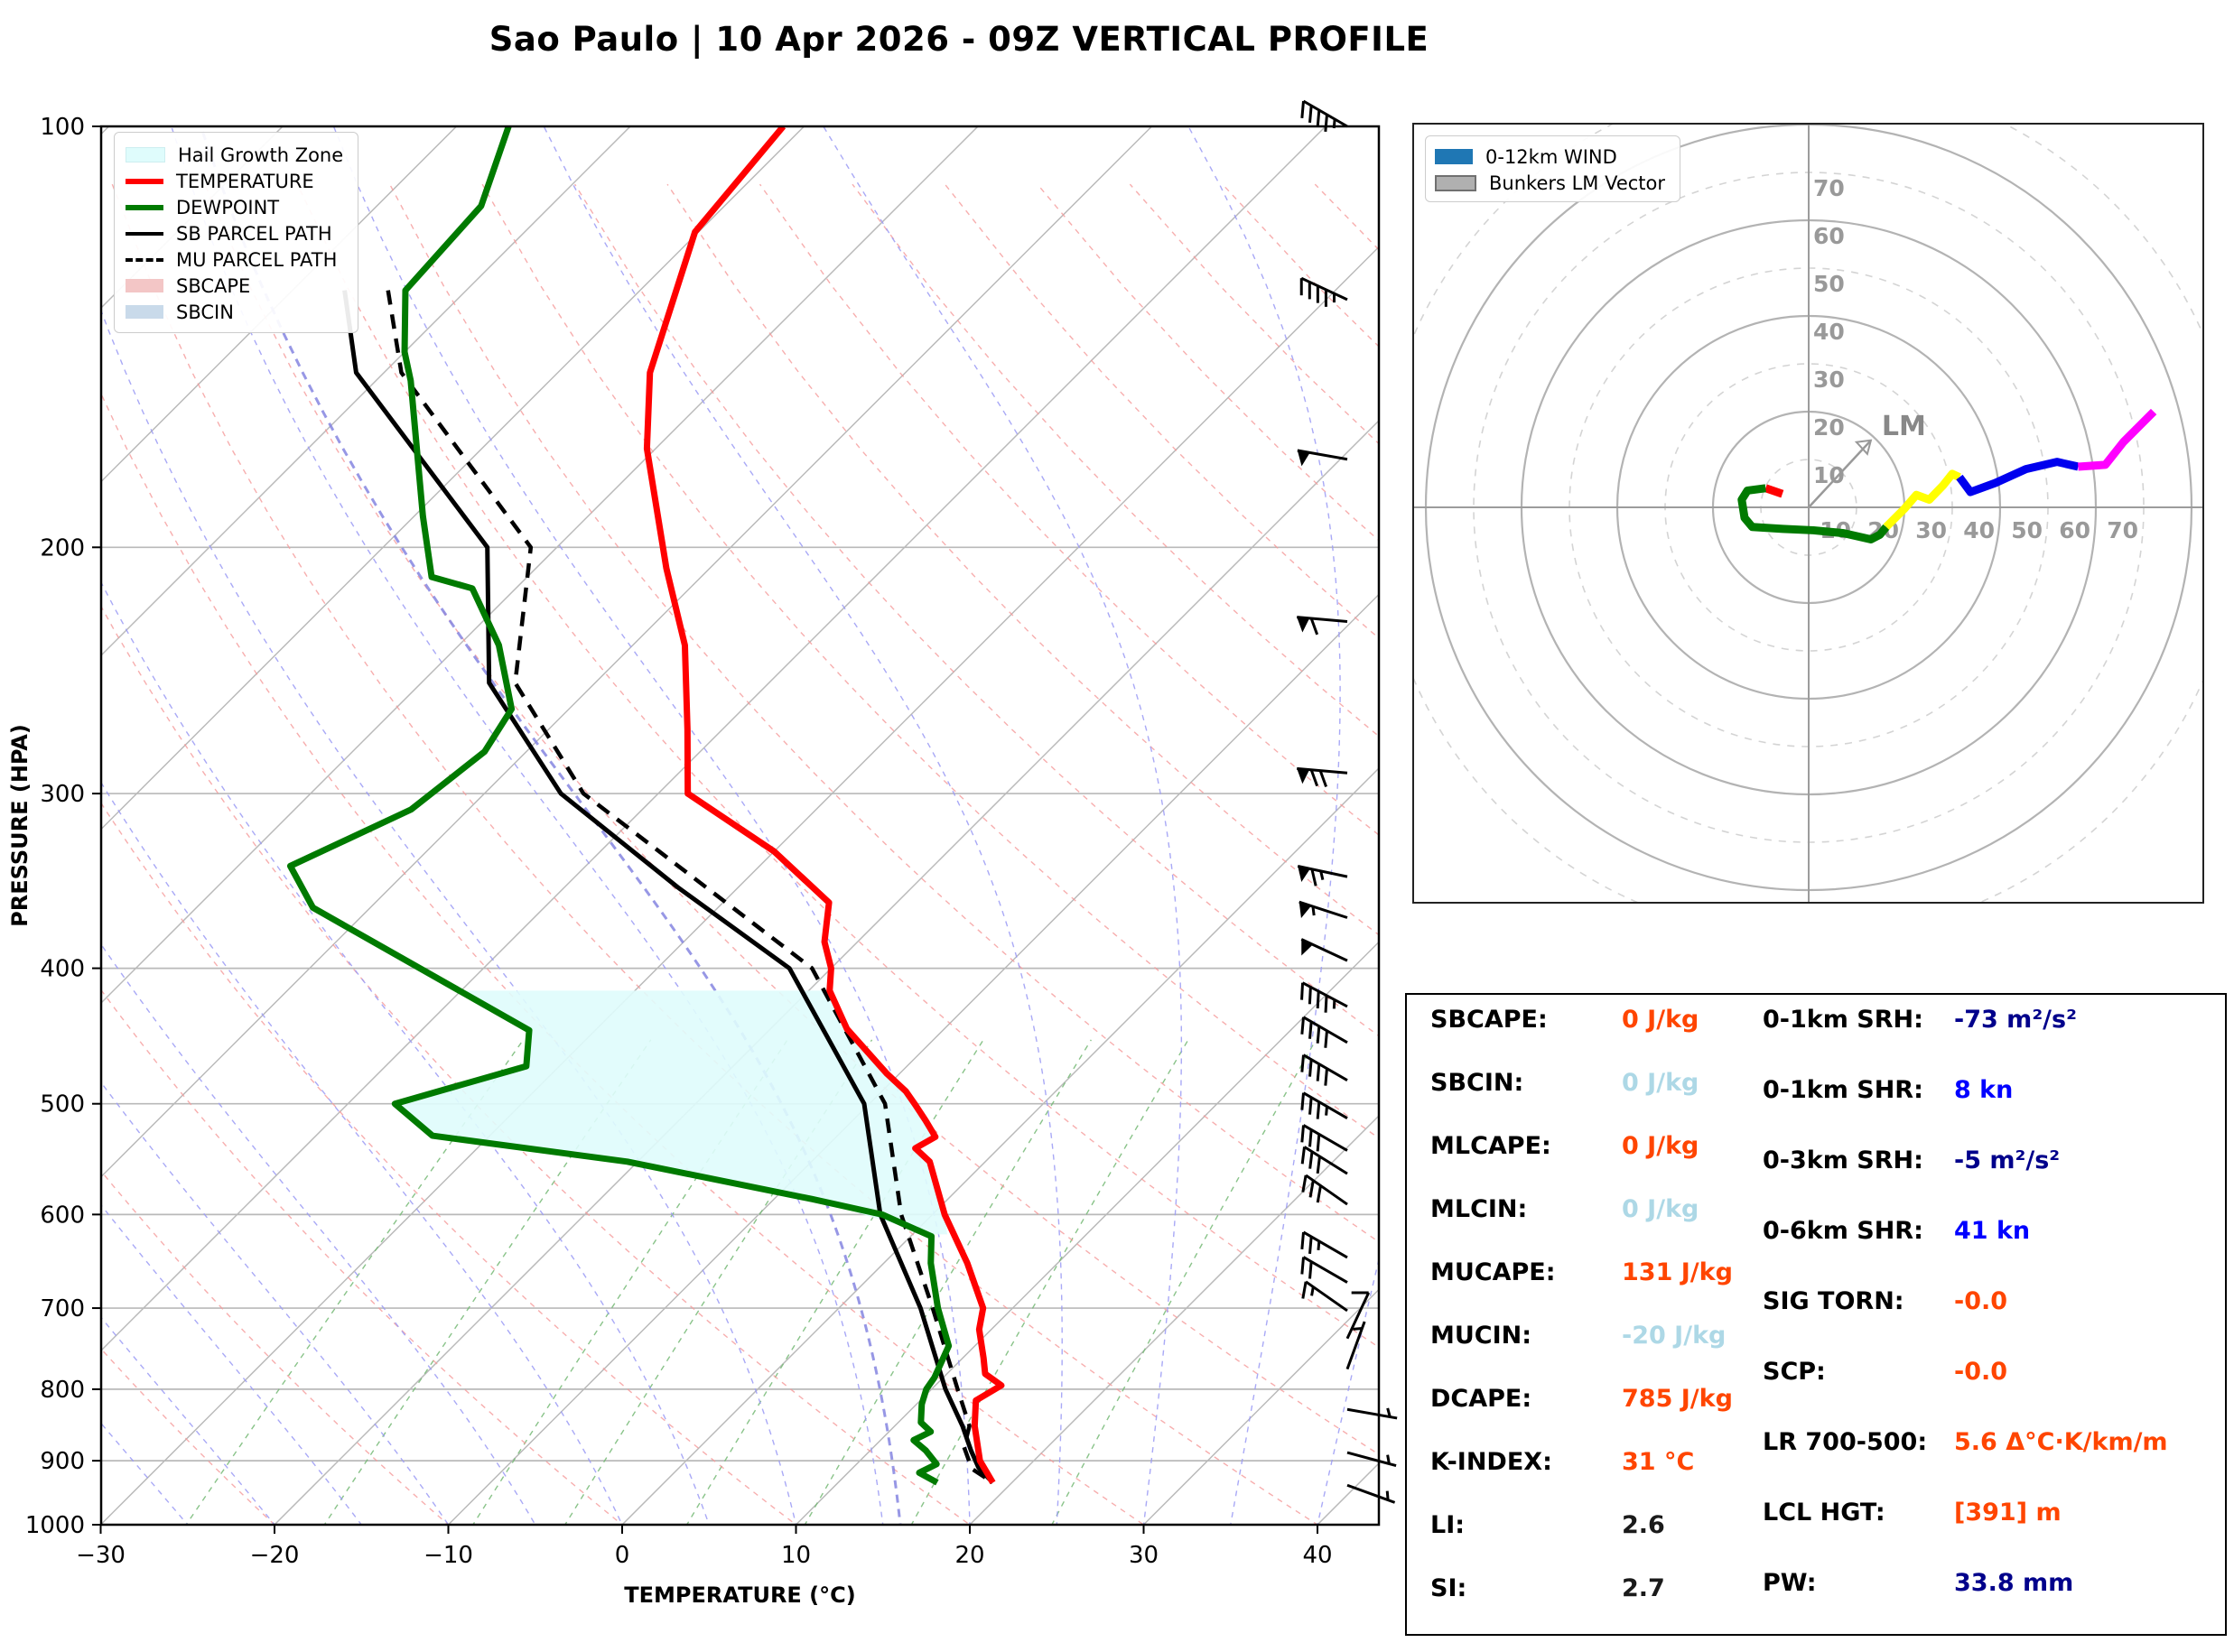  What do you see at coordinates (1992, 1231) in the screenshot?
I see `stat-value: 41 kn` at bounding box center [1992, 1231].